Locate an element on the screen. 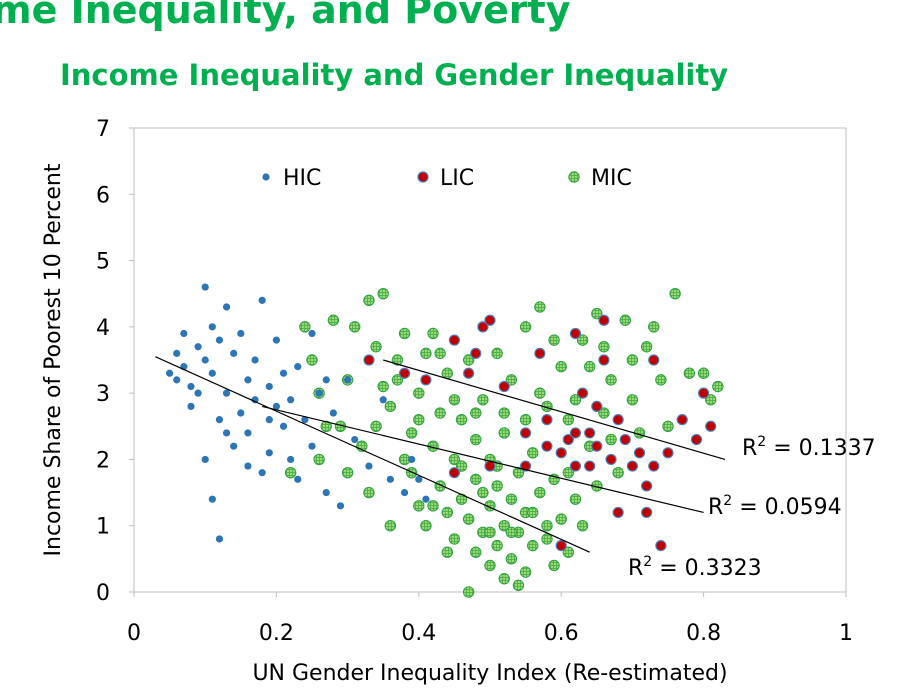 Image resolution: width=918 pixels, height=688 pixels. x-tick-label: 0.6 is located at coordinates (561, 633).